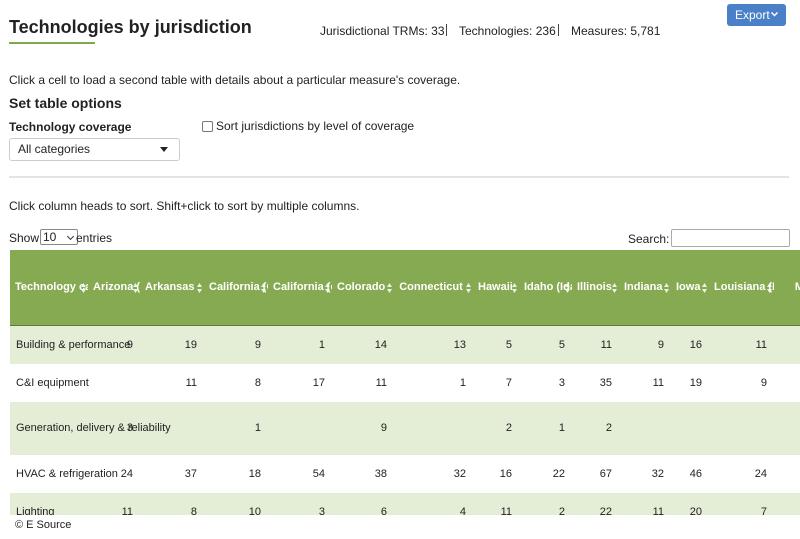  Describe the element at coordinates (690, 503) in the screenshot. I see `count-cell: 20` at that location.